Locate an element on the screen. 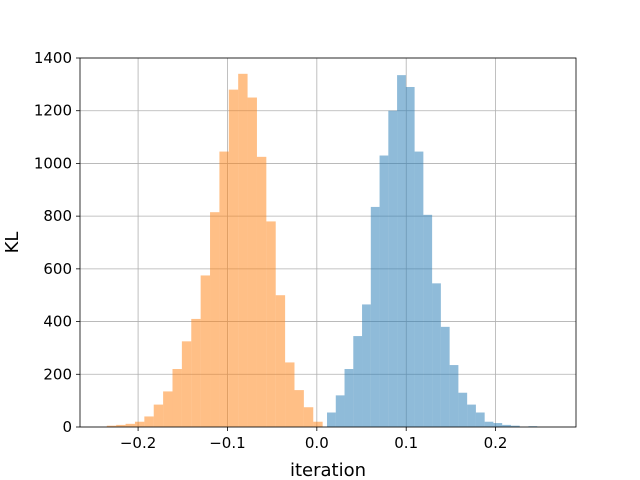 The image size is (640, 480). y-tick-label: 1200 is located at coordinates (53, 111).